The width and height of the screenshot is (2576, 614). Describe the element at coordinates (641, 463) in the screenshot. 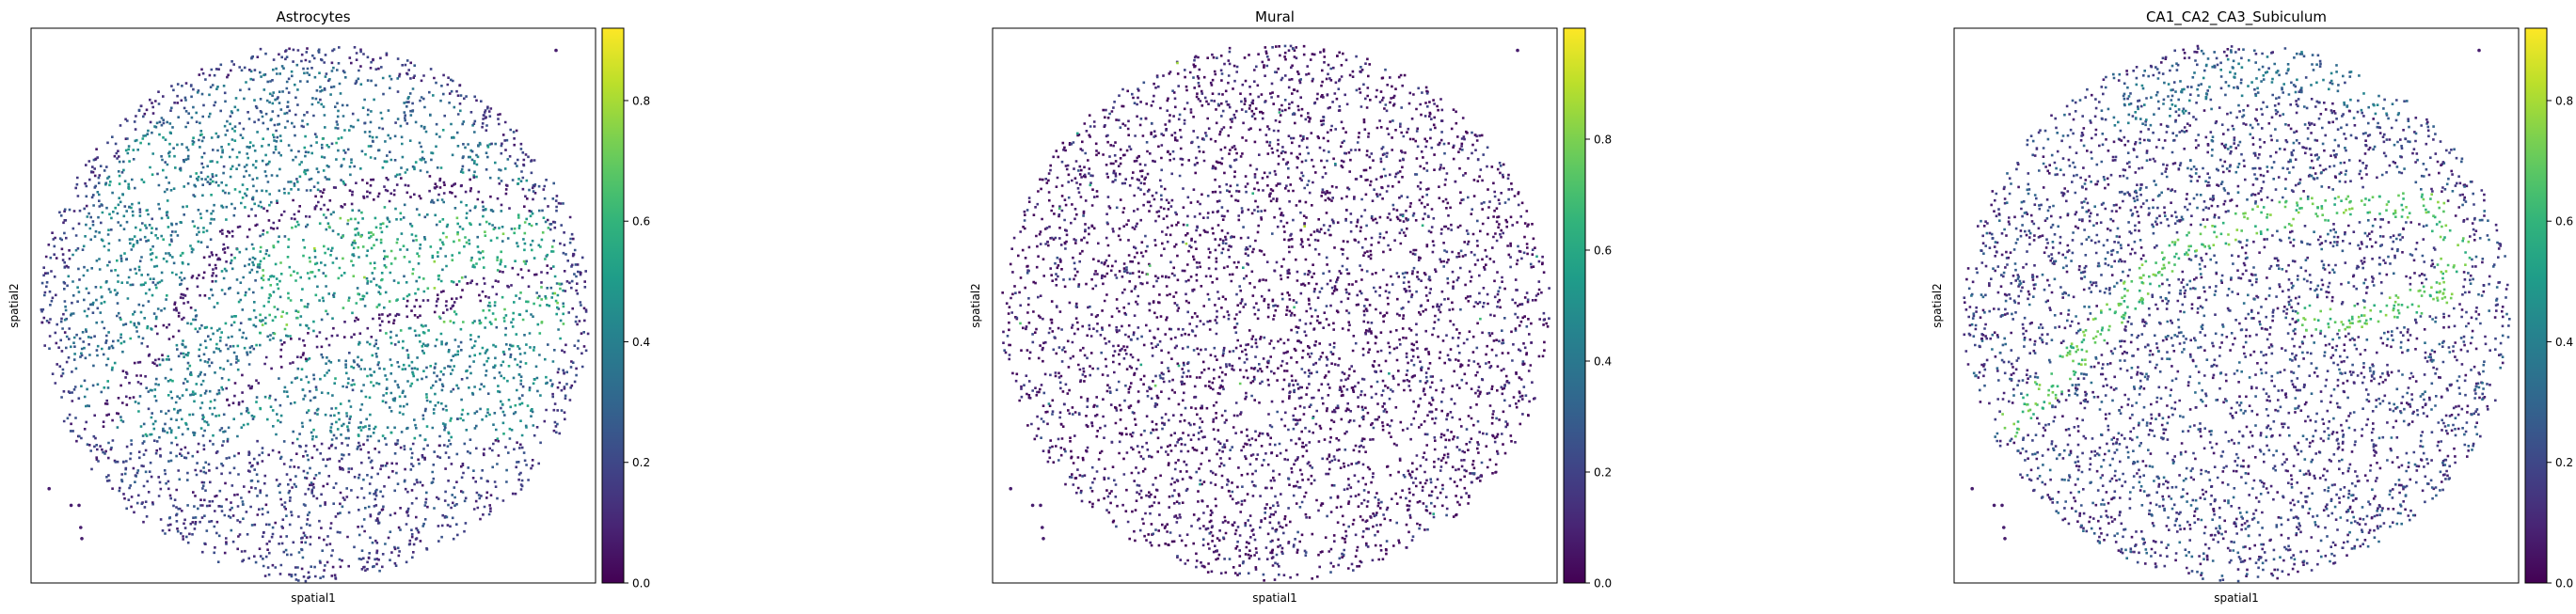

I see `colorbar-tick-label: 0.2` at that location.